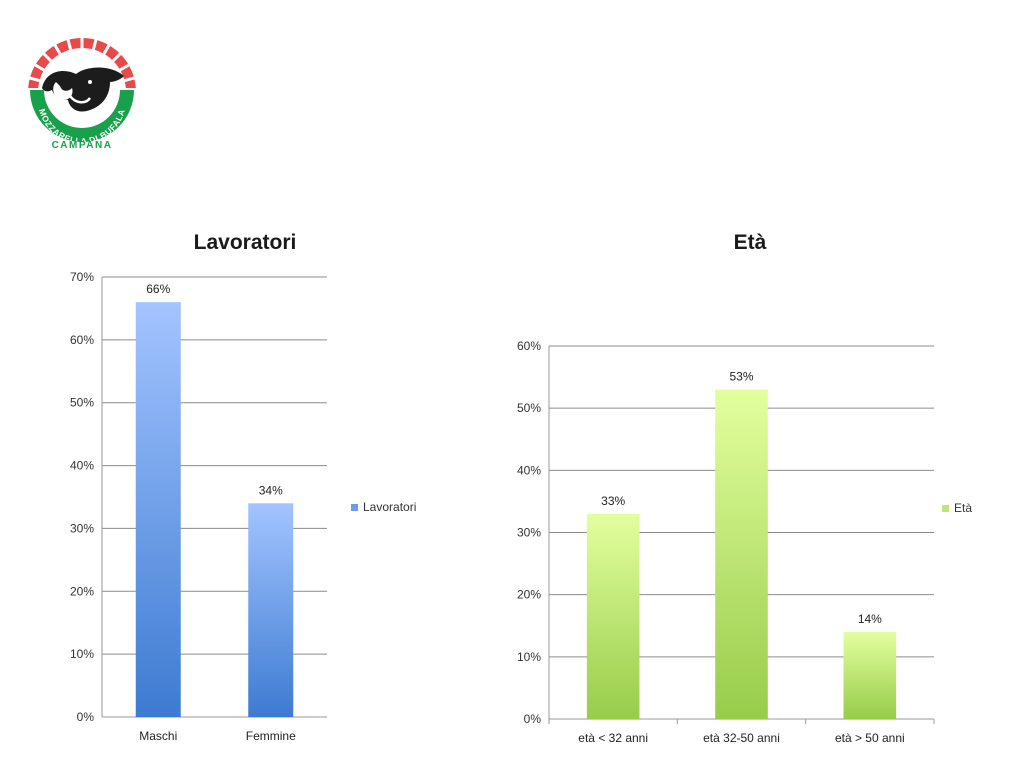 This screenshot has height=773, width=1024. I want to click on x-tick-label: età > 50 anni, so click(870, 738).